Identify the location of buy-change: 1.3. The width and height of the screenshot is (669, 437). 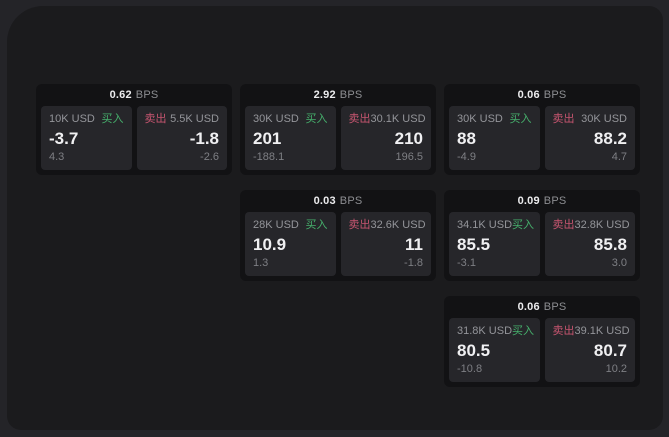
(261, 263).